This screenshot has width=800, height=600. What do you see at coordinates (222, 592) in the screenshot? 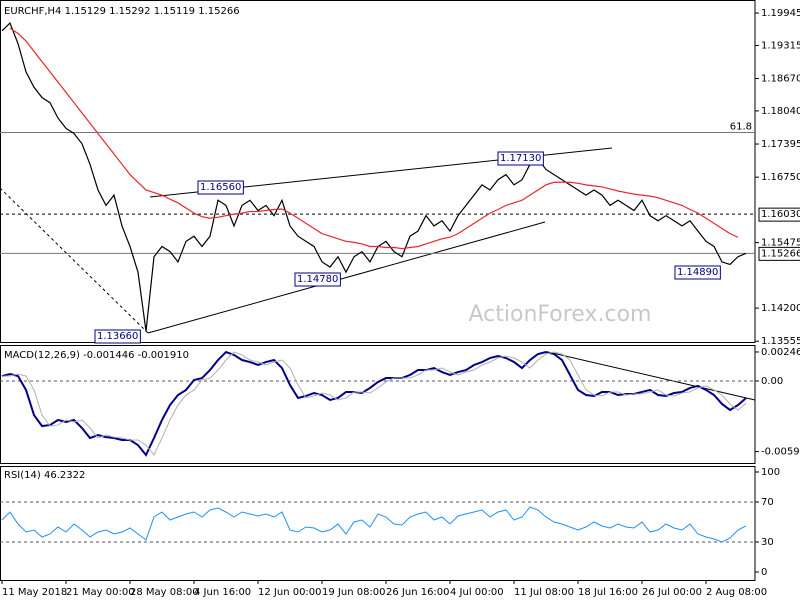
I see `x-tick-label: 4 Jun 16:00` at bounding box center [222, 592].